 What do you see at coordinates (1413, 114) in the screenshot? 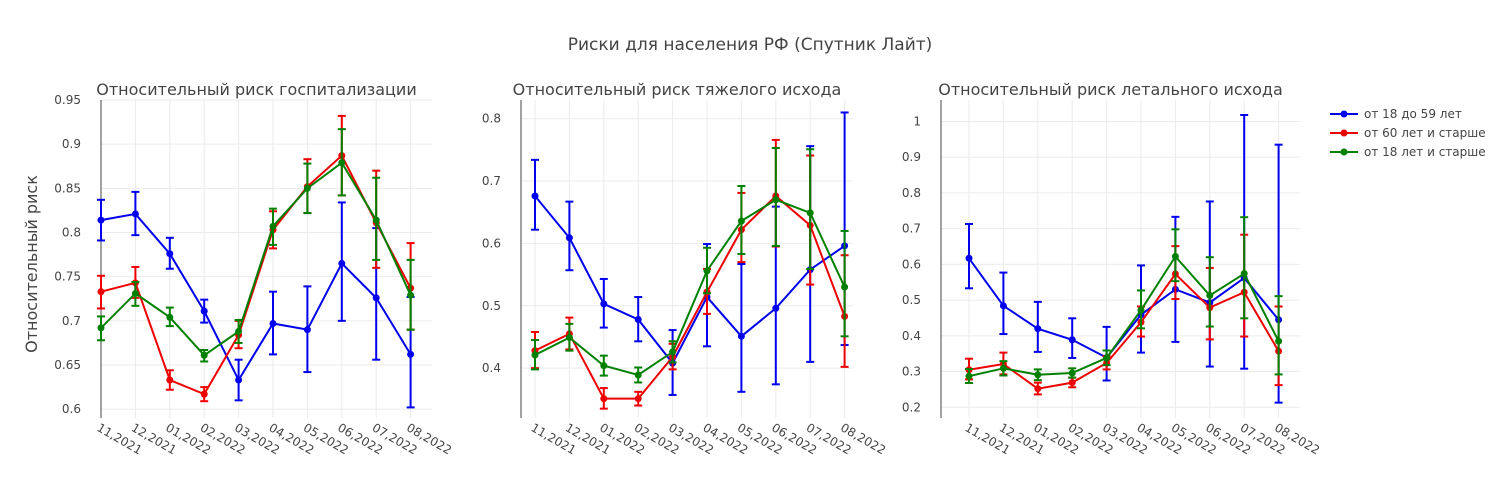
I see `legend-label: от 18 до 59 лет` at bounding box center [1413, 114].